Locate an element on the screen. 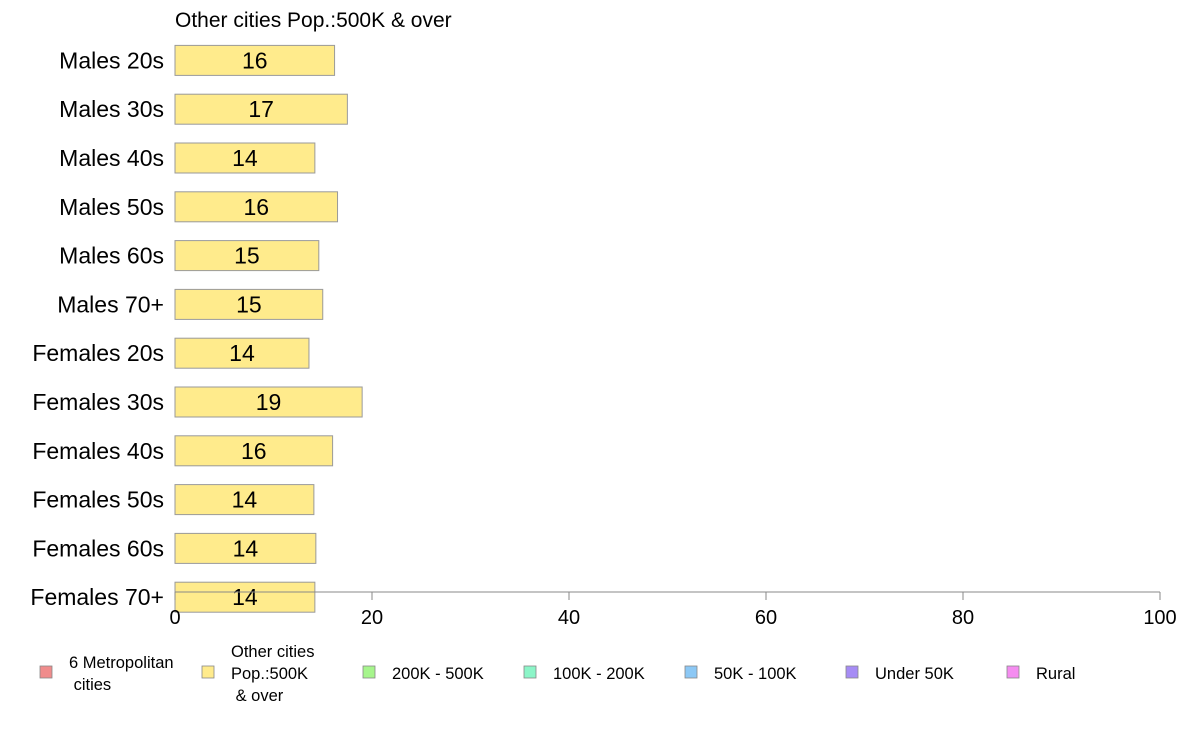 This screenshot has width=1188, height=736. legend-label: & over is located at coordinates (257, 696).